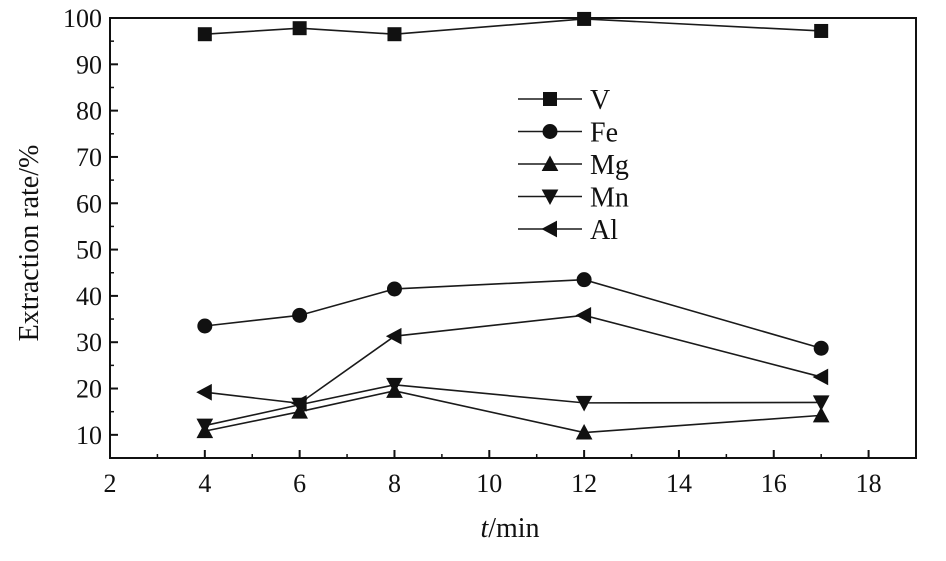 Image resolution: width=946 pixels, height=561 pixels. Describe the element at coordinates (82, 18) in the screenshot. I see `y-tick-label: 100` at that location.